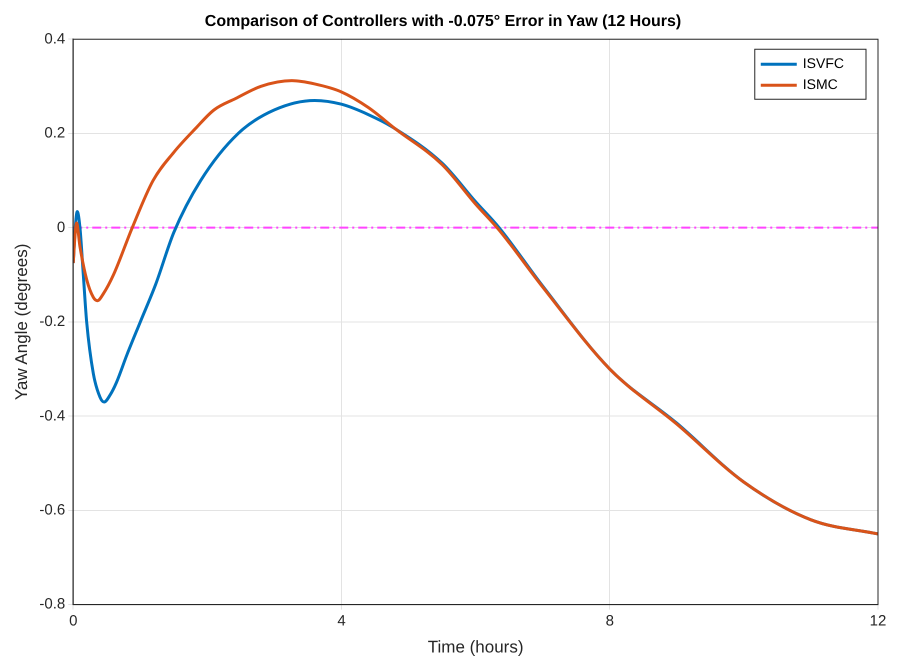  What do you see at coordinates (55, 133) in the screenshot?
I see `y-tick-label: 0.2` at bounding box center [55, 133].